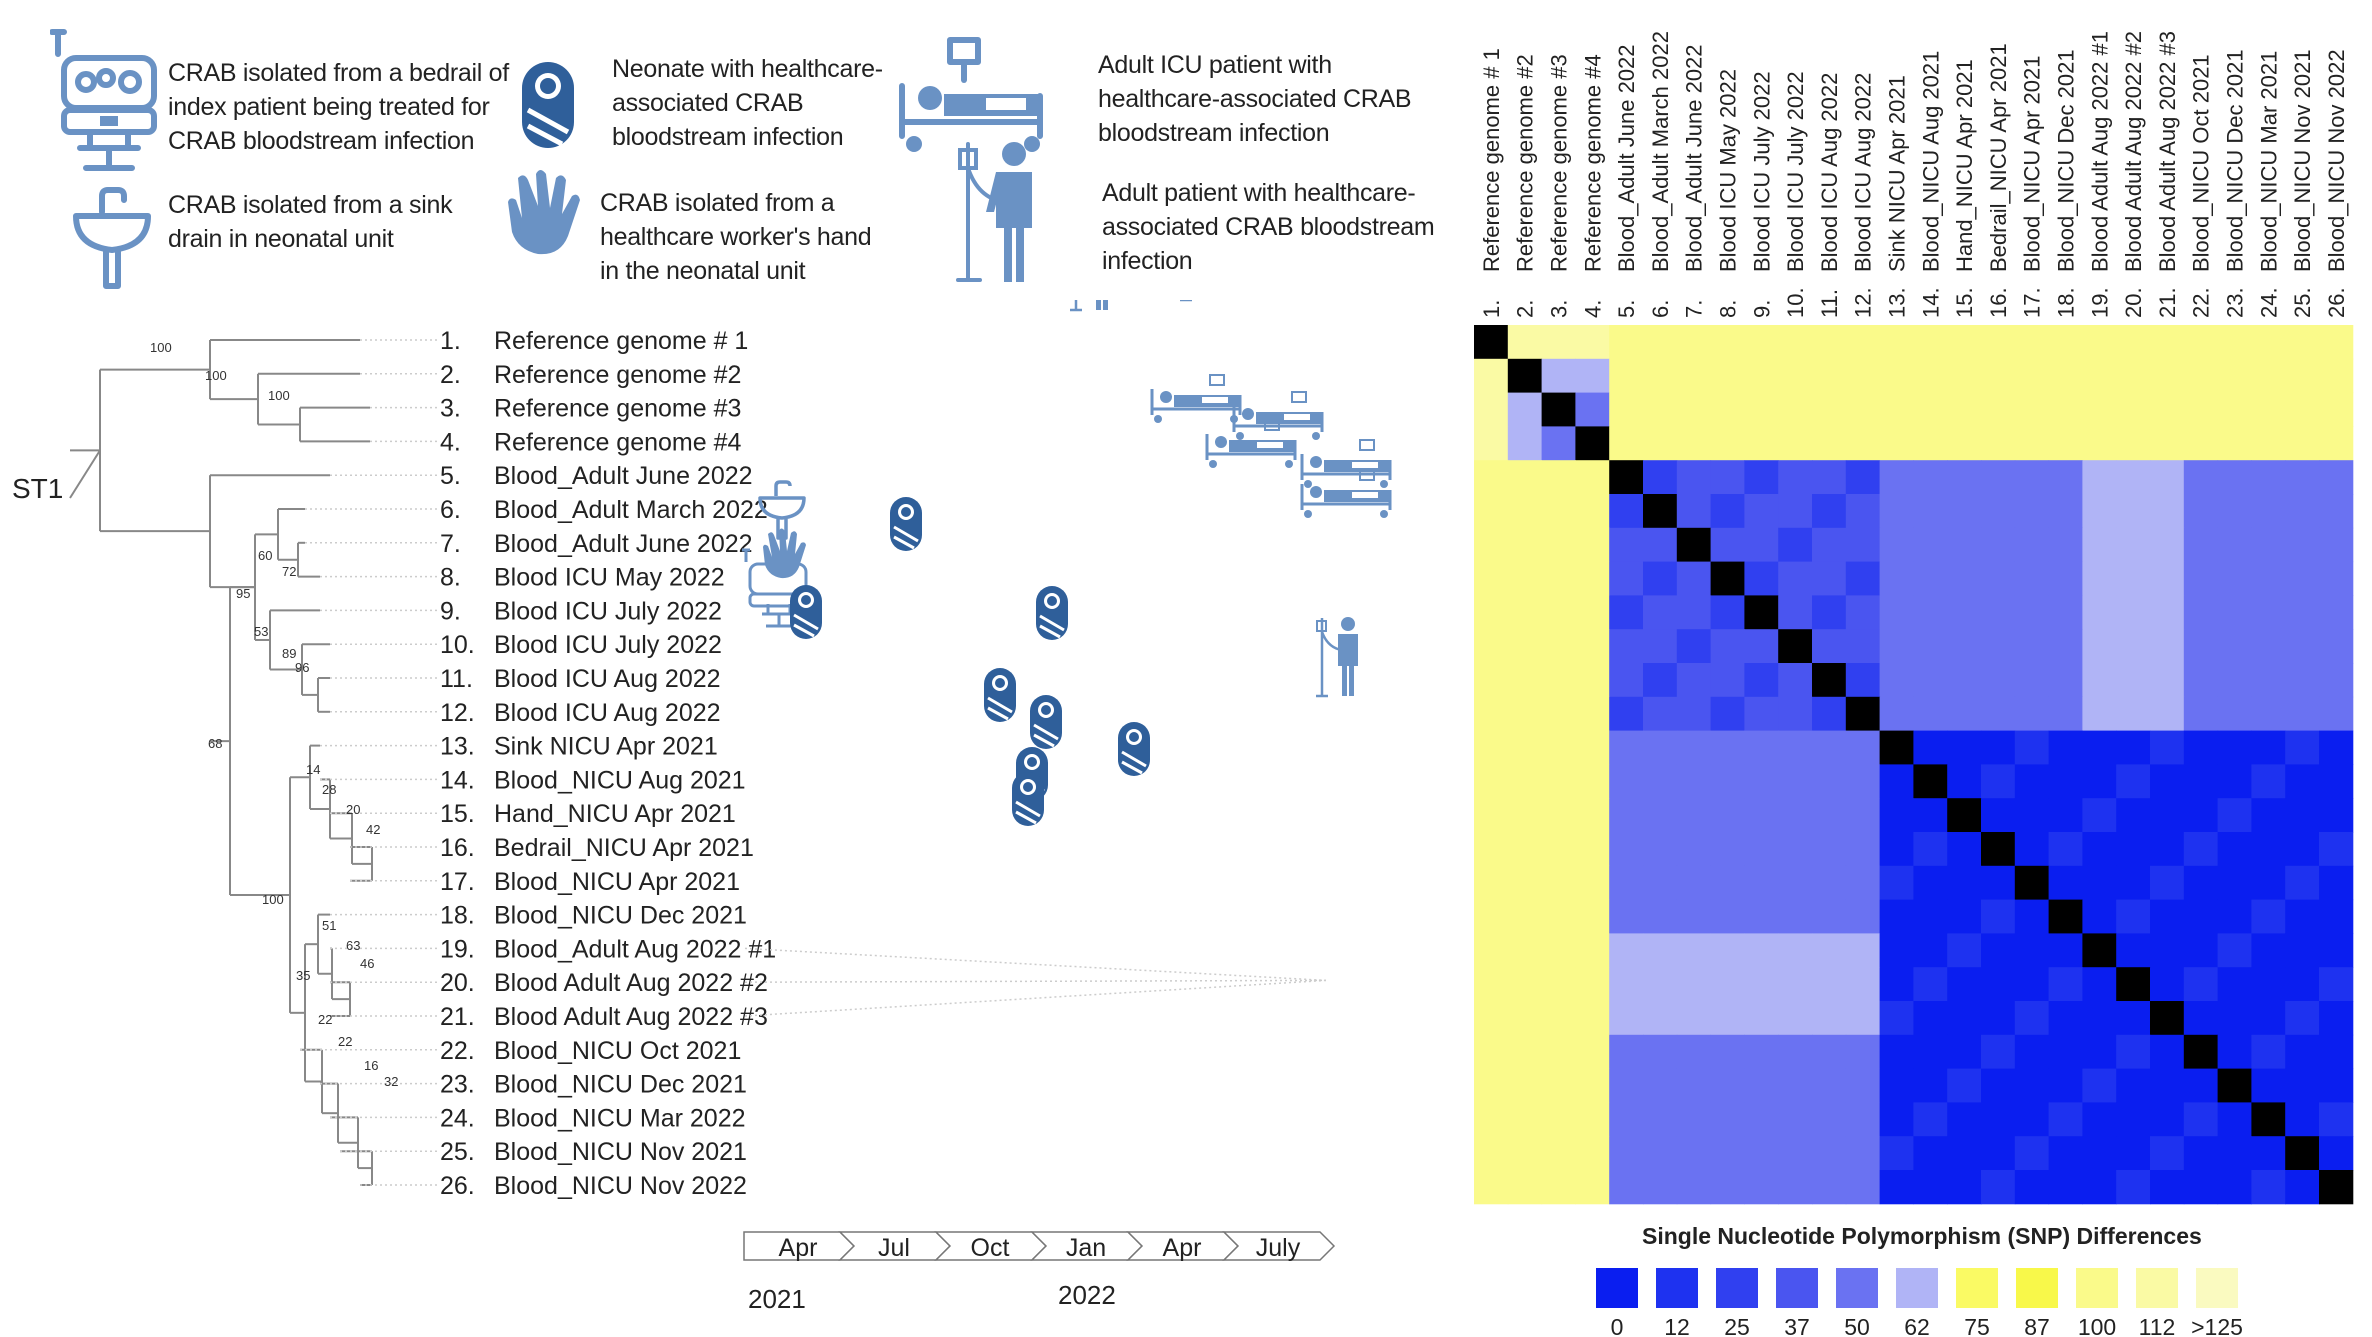  What do you see at coordinates (1917, 1325) in the screenshot?
I see `svg-text: 62` at bounding box center [1917, 1325].